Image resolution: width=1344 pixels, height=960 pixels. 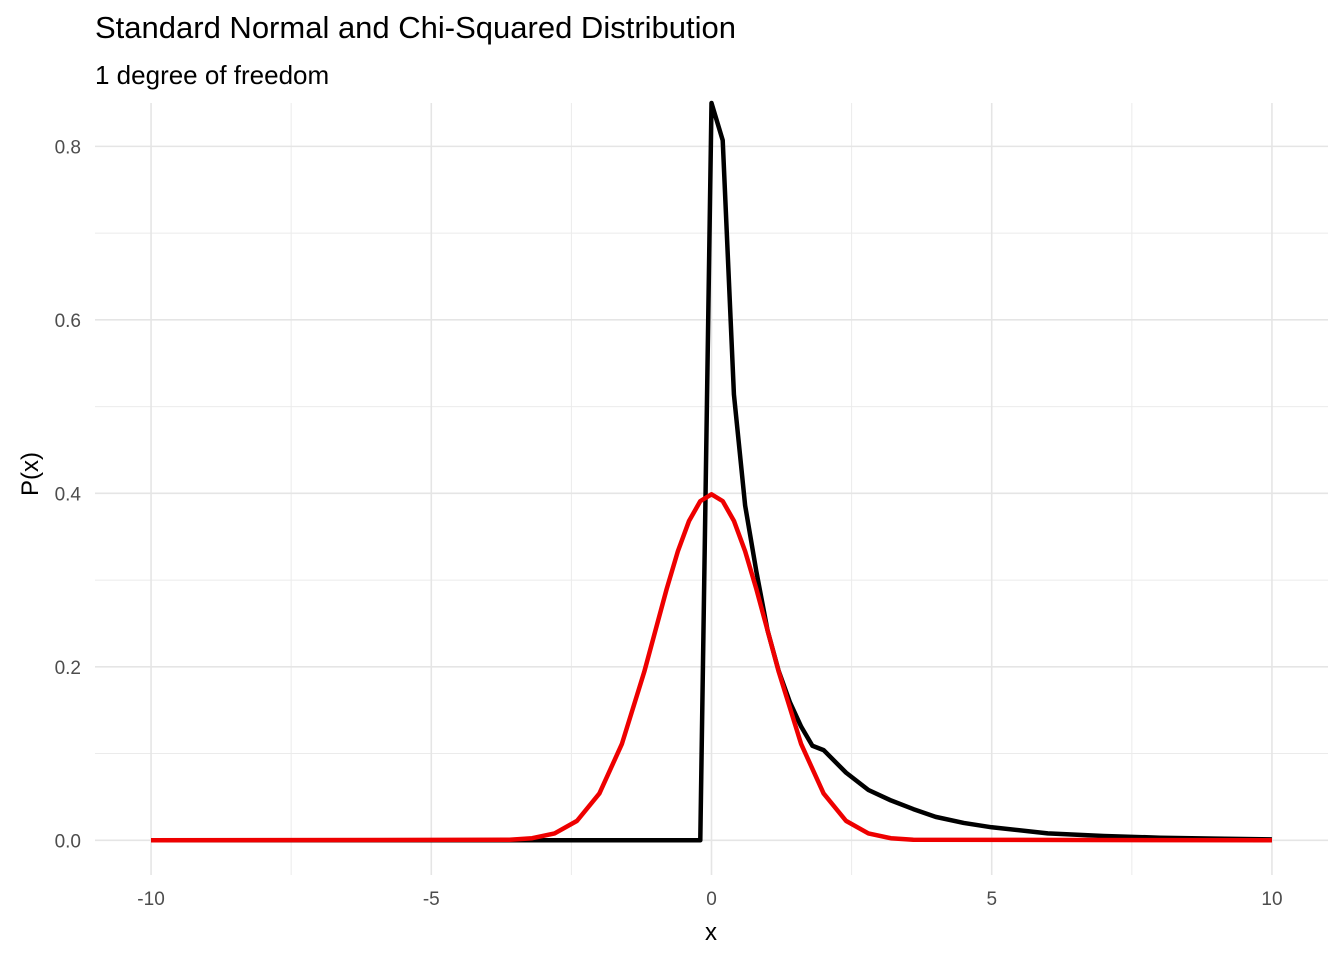 I want to click on y-tick-label: 0.4, so click(x=68, y=494).